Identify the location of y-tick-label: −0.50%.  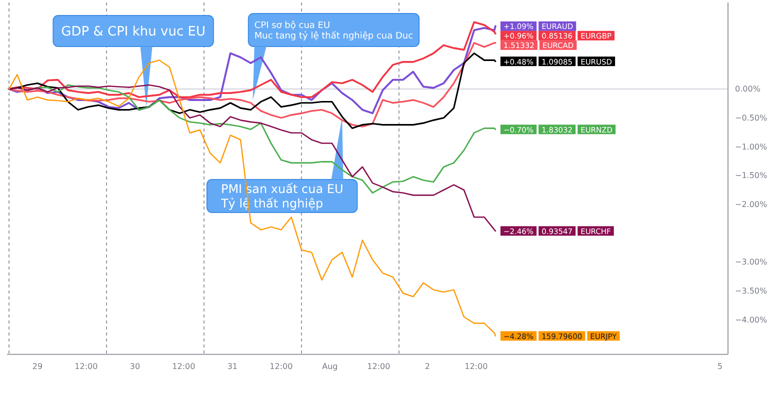
(751, 117).